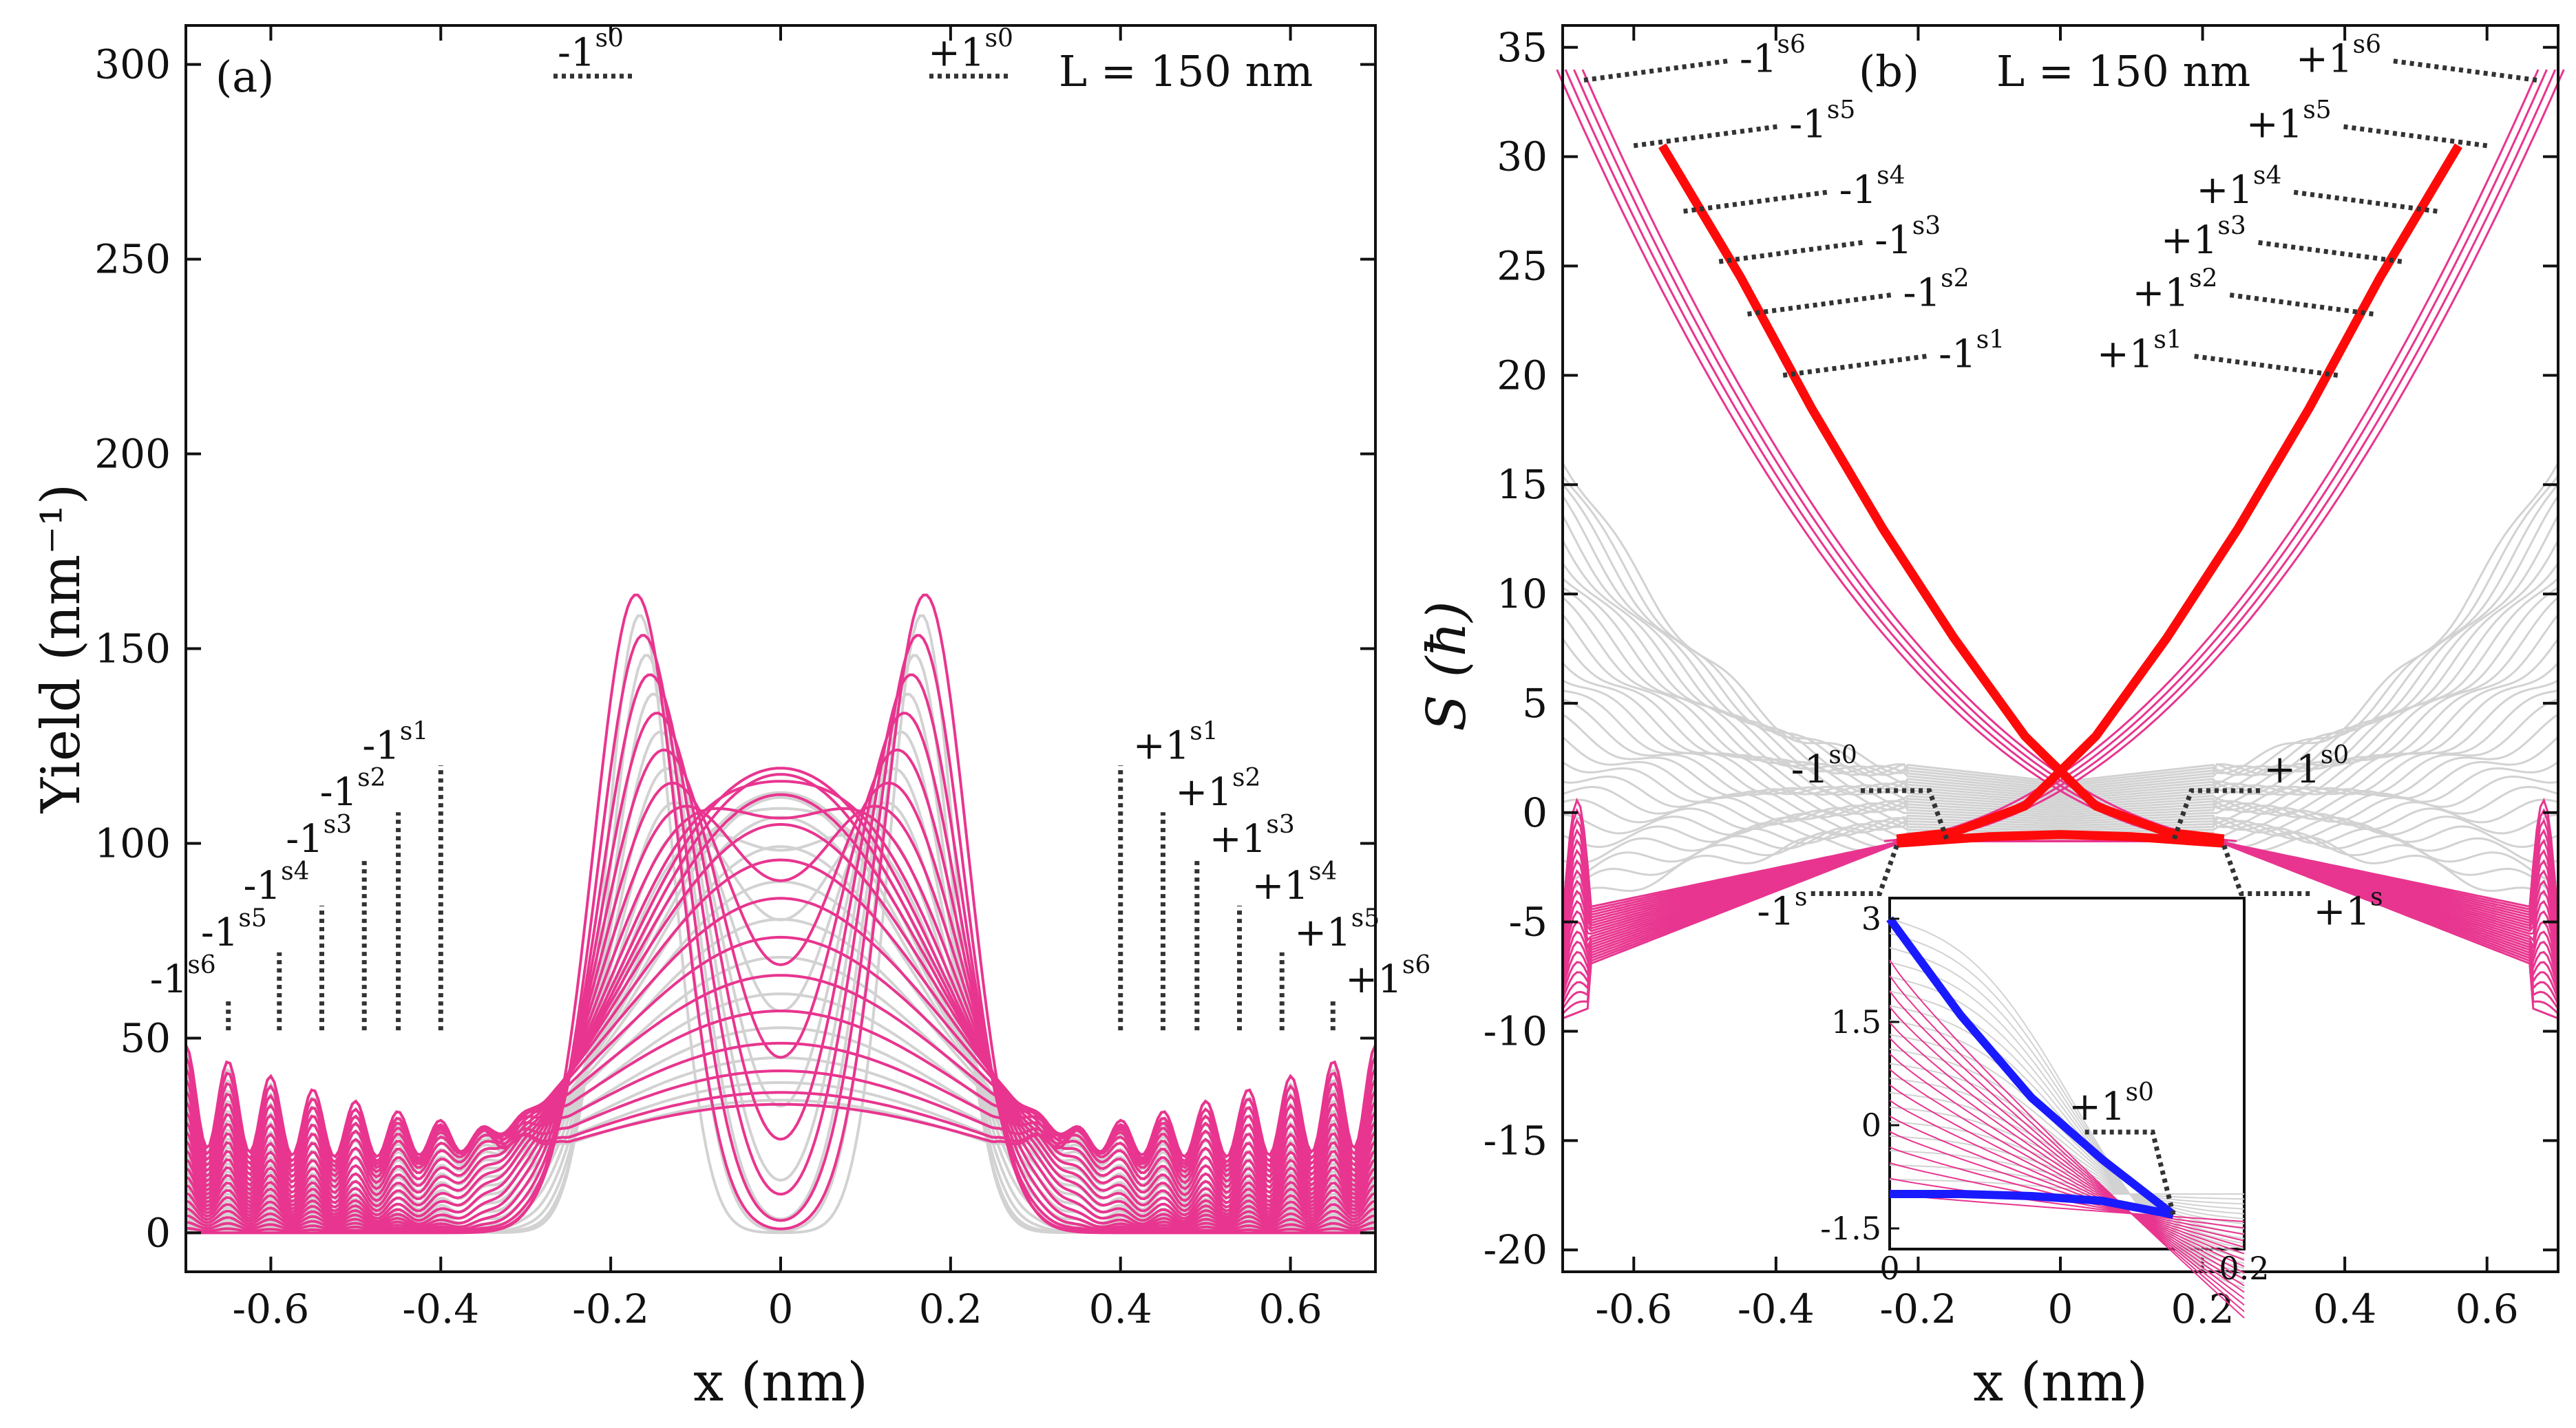 Image resolution: width=2576 pixels, height=1428 pixels. I want to click on panel-a-y-tick-label: 150, so click(133, 649).